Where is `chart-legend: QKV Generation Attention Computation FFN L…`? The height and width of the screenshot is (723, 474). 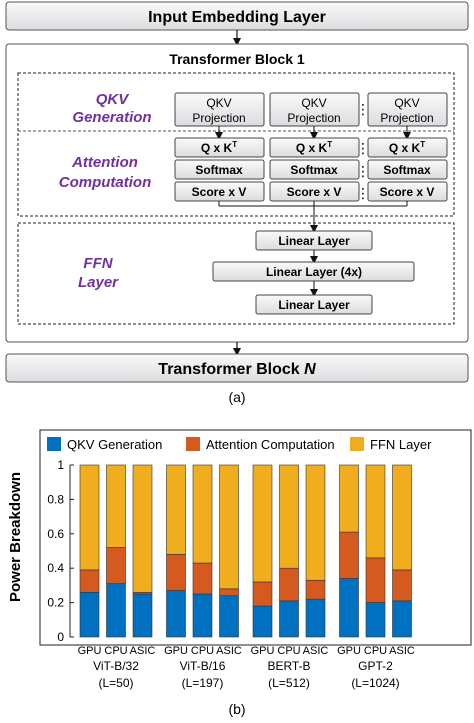 chart-legend: QKV Generation Attention Computation FFN L… is located at coordinates (239, 444).